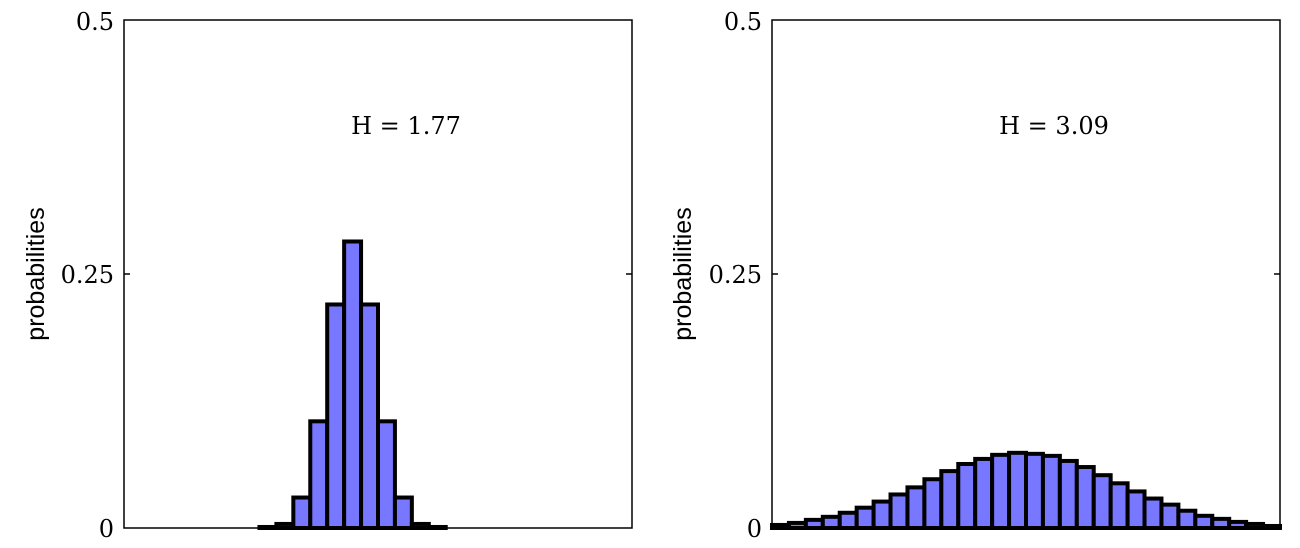 This screenshot has height=548, width=1300. Describe the element at coordinates (1054, 126) in the screenshot. I see `right-entropy-annotation: H = 3.09` at that location.